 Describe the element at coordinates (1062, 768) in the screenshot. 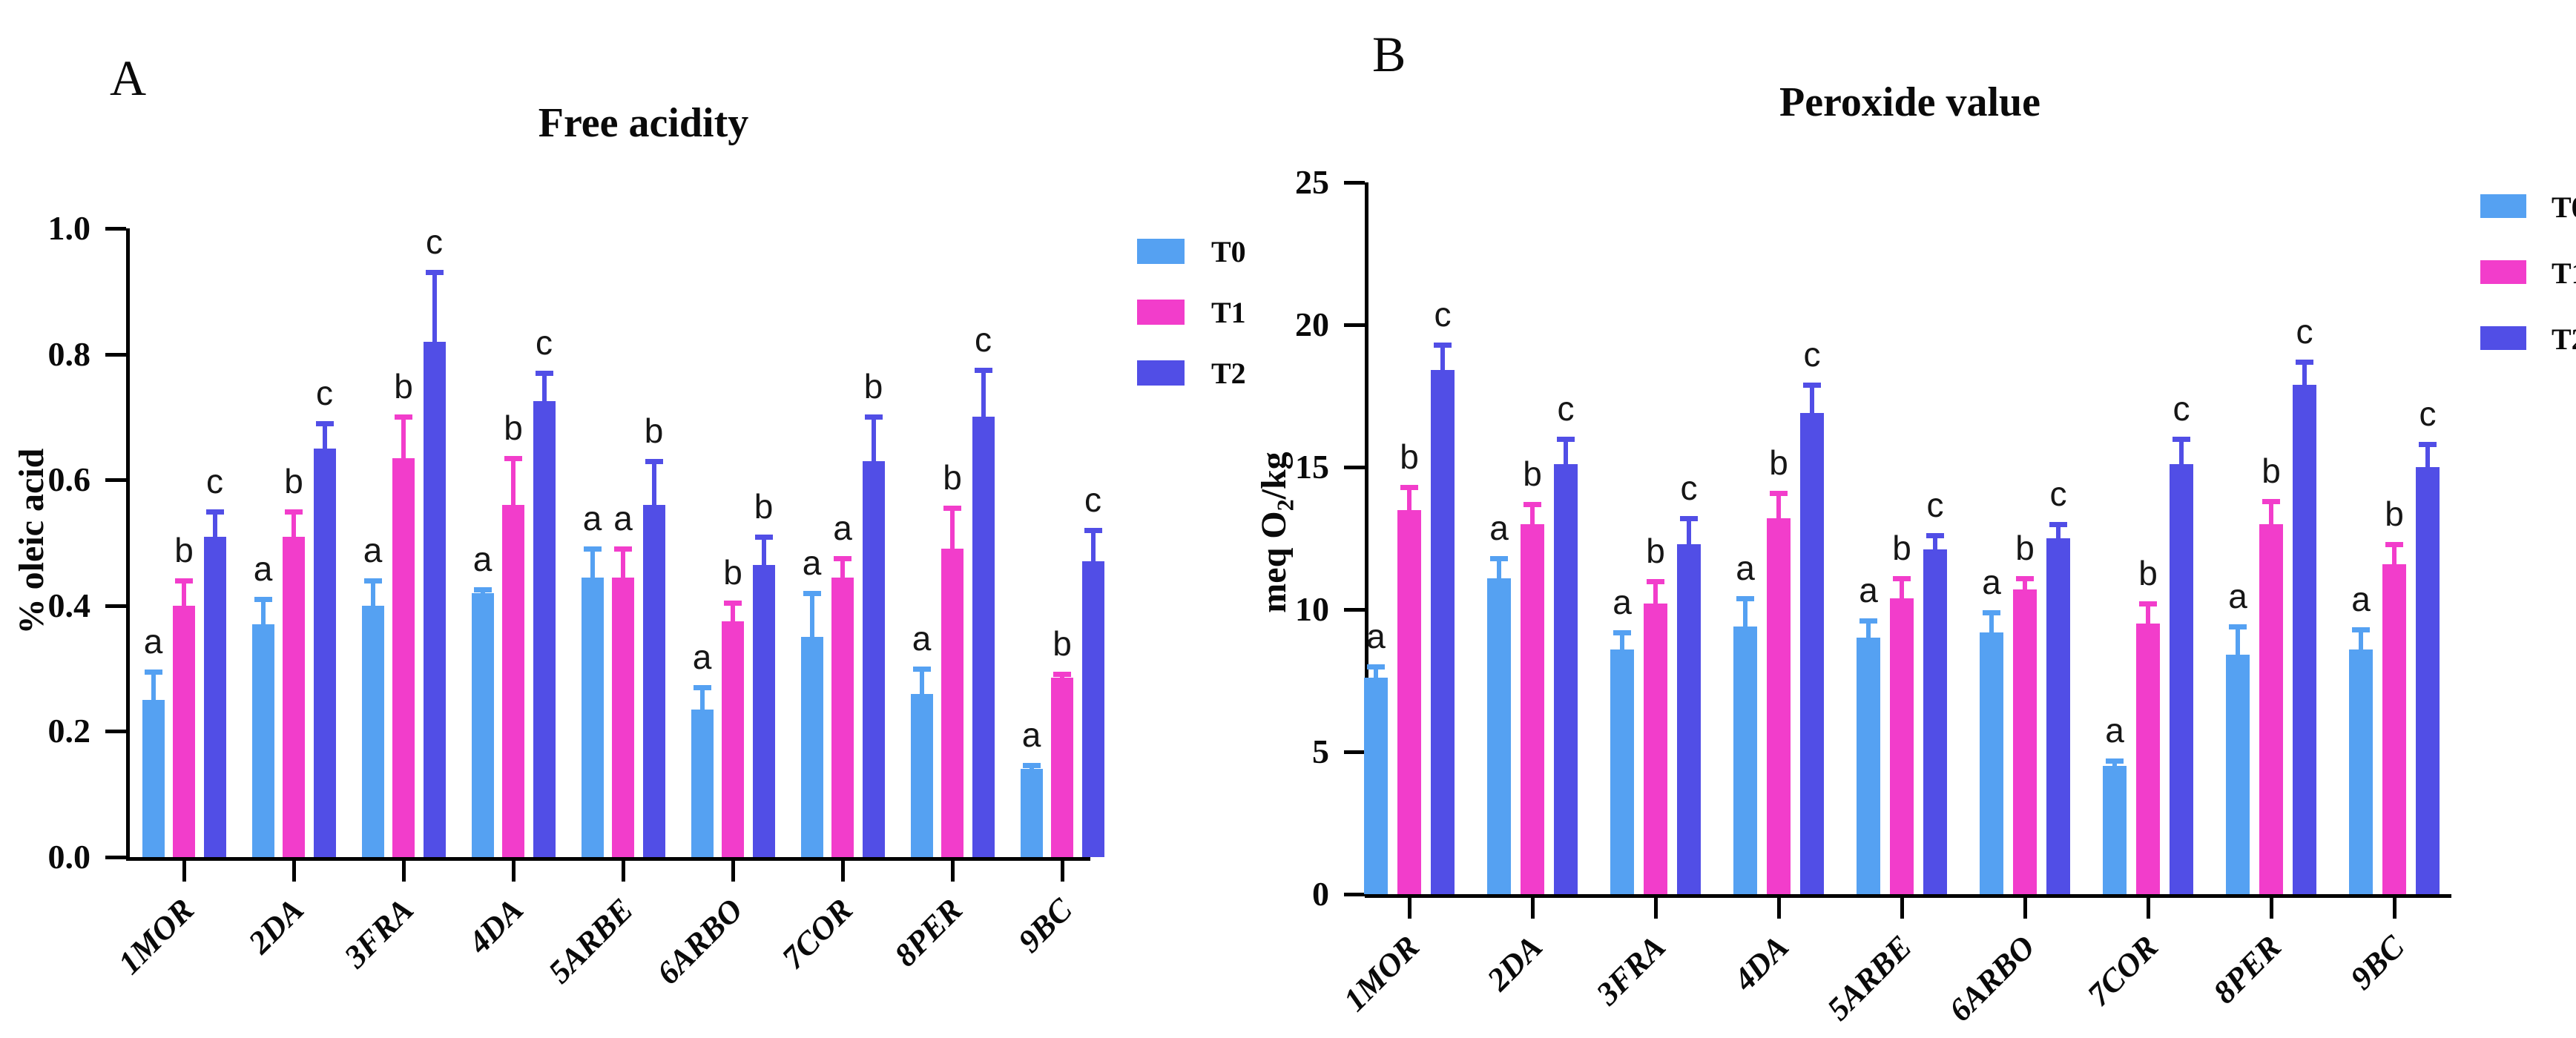

I see `bar-T1-9BC` at that location.